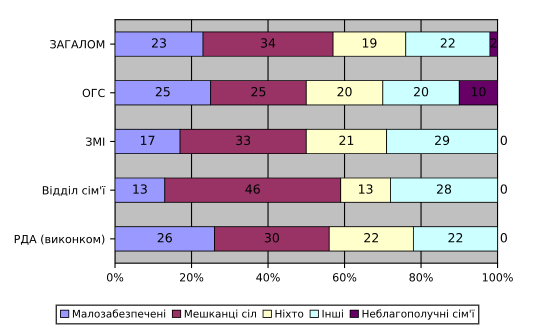  What do you see at coordinates (159, 43) in the screenshot?
I see `data-label: 23` at bounding box center [159, 43].